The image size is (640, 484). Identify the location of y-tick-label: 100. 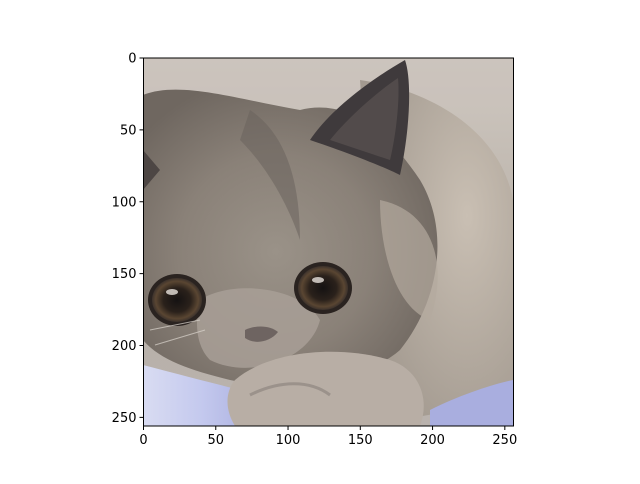
(124, 202).